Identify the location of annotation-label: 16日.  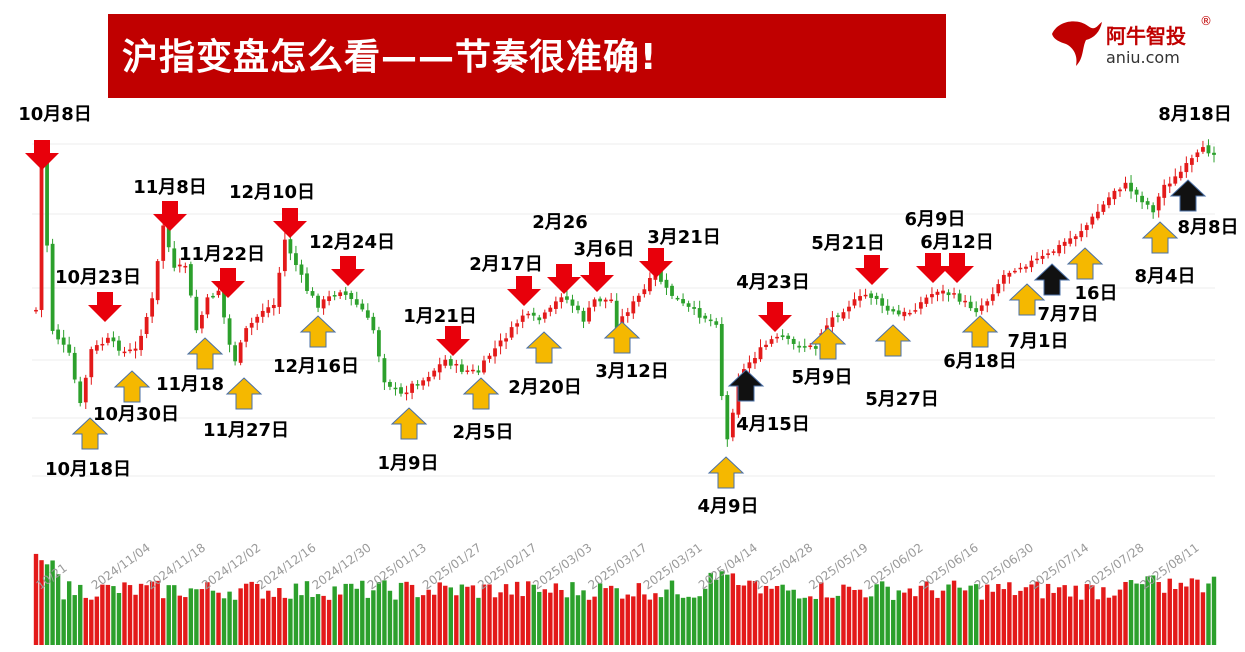
(1095, 293).